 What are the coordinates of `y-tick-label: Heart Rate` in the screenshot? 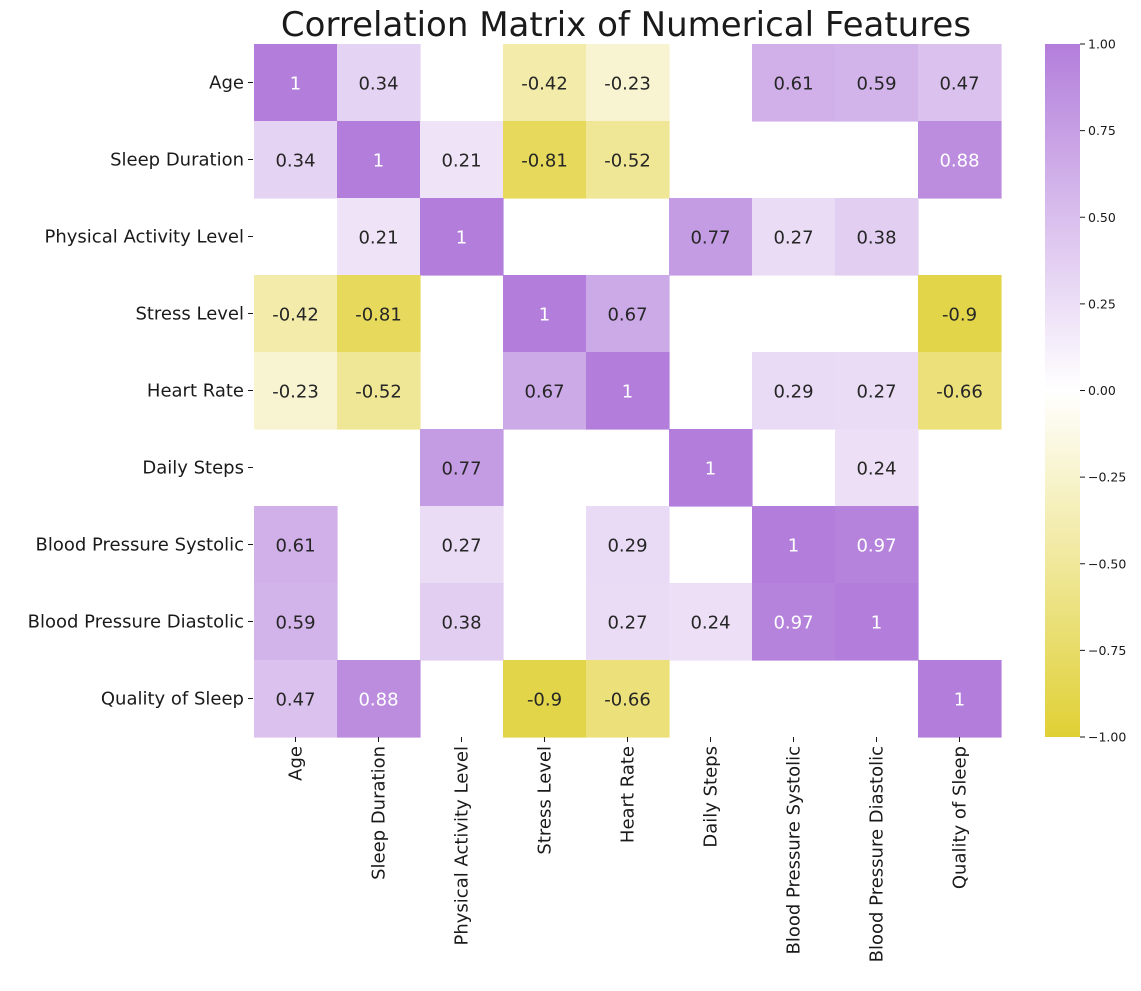 It's located at (195, 391).